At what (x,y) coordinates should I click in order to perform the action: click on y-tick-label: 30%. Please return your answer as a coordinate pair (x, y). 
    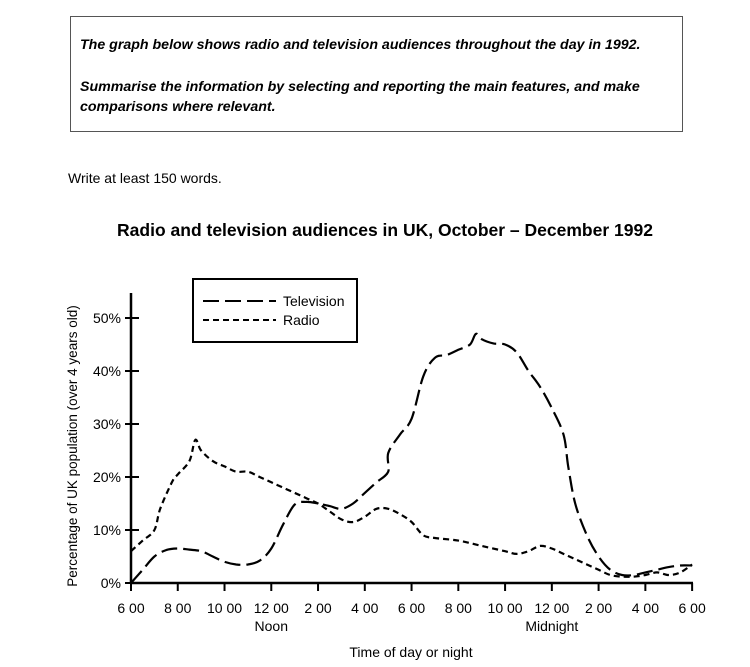
    Looking at the image, I should click on (107, 424).